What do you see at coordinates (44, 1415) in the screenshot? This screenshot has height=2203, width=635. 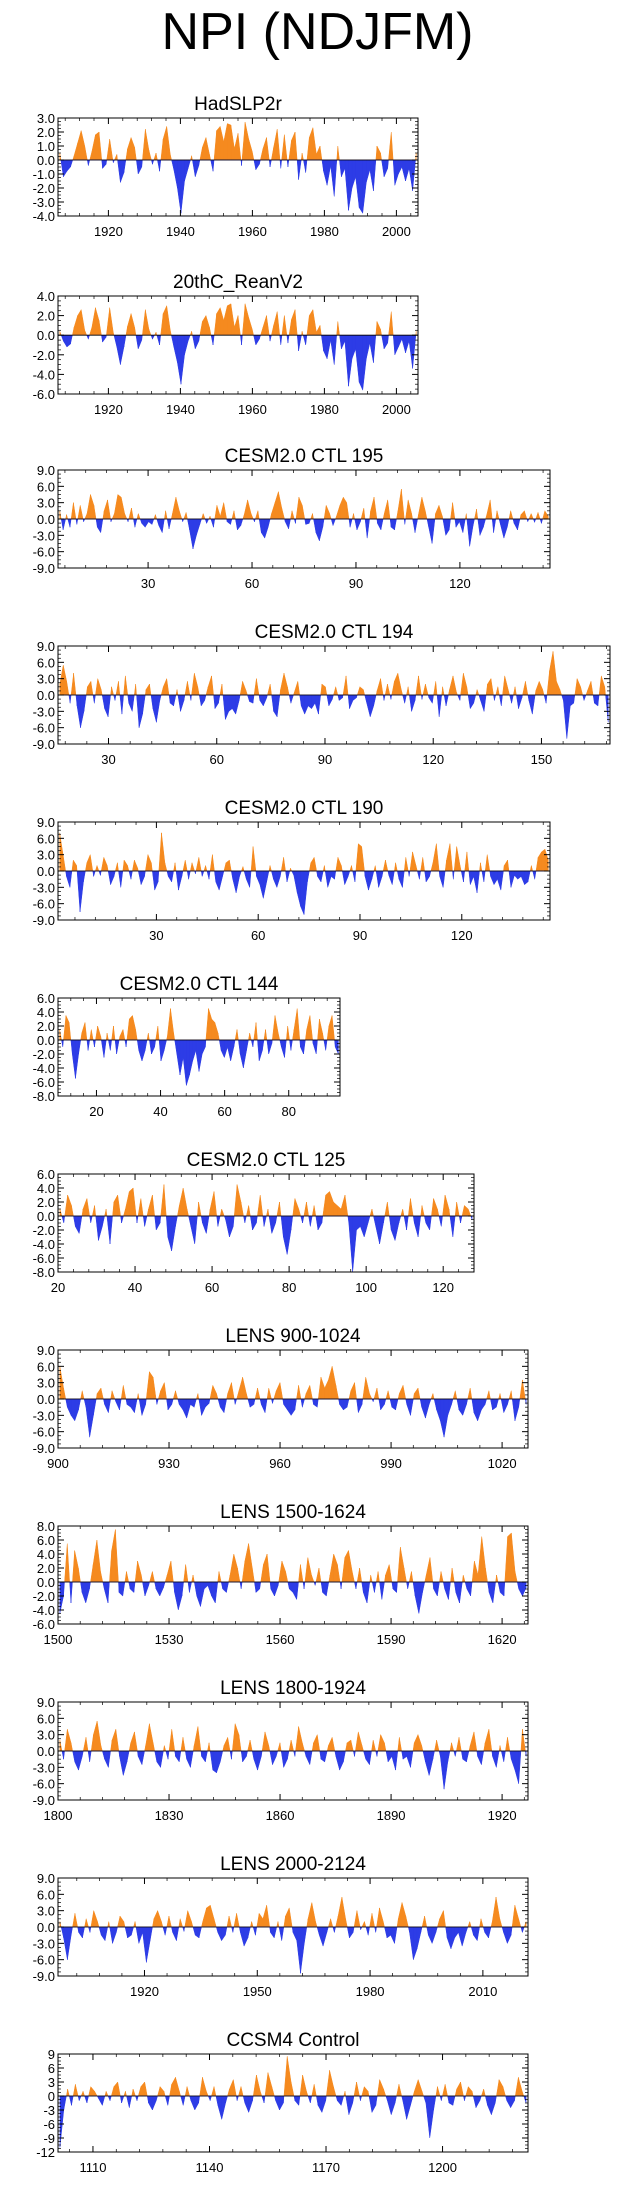 I see `y-tick-label: -3.0` at bounding box center [44, 1415].